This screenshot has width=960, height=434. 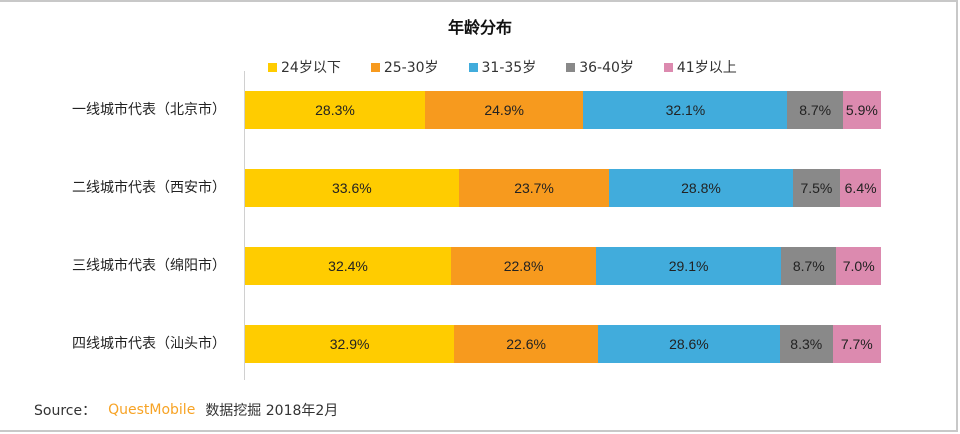 I want to click on legend-item-over-41: 41岁以上, so click(x=700, y=67).